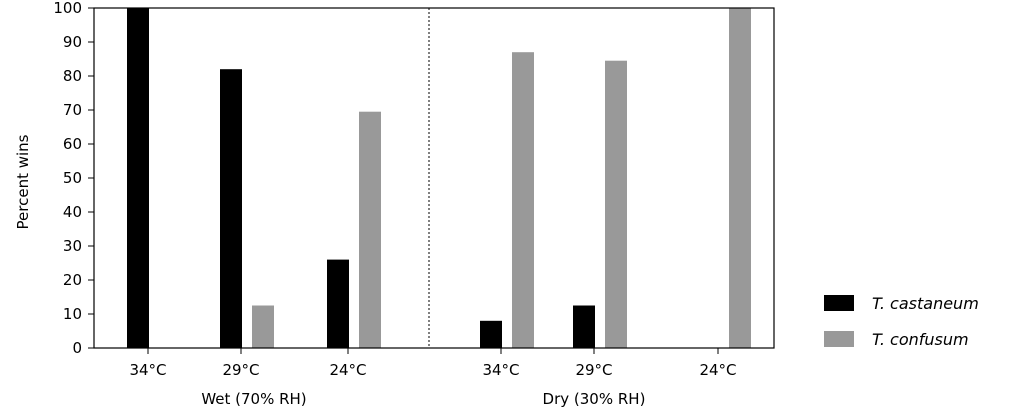 This screenshot has width=1014, height=414. What do you see at coordinates (901, 321) in the screenshot?
I see `legend: T. castaneum T. confusum` at bounding box center [901, 321].